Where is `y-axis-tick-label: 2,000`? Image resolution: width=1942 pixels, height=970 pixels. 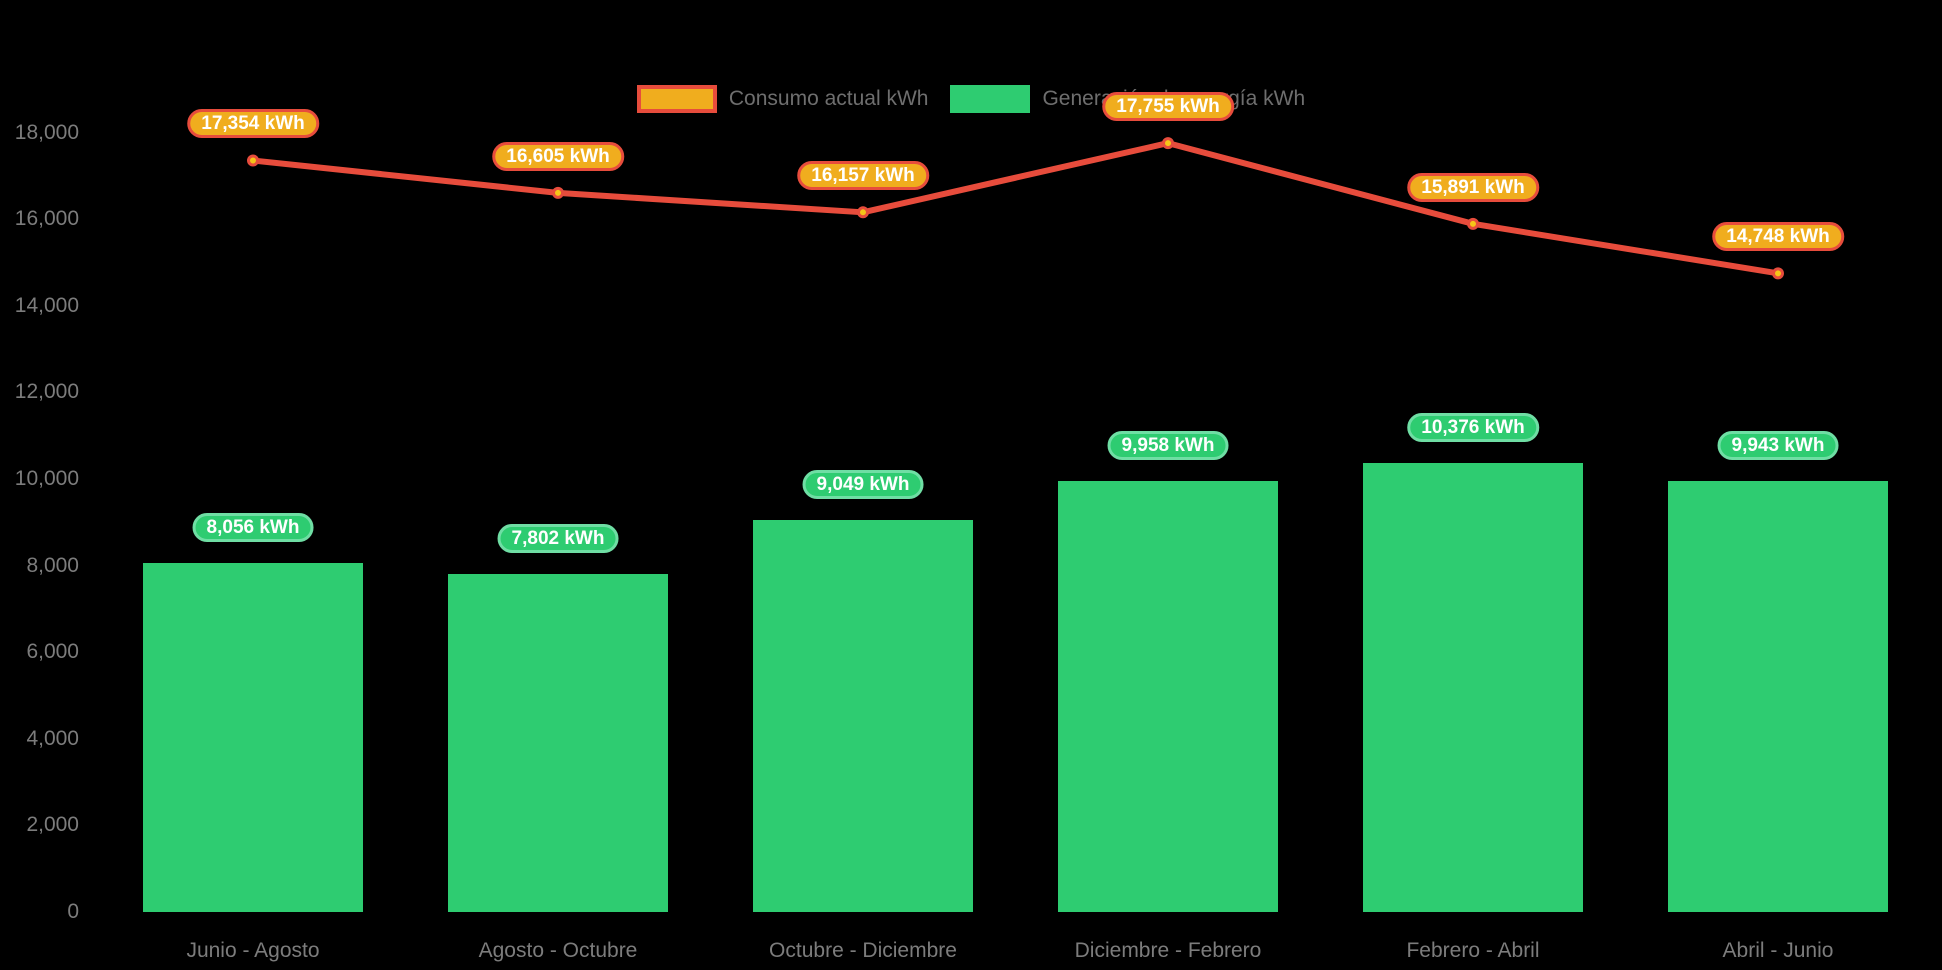 y-axis-tick-label: 2,000 is located at coordinates (52, 825).